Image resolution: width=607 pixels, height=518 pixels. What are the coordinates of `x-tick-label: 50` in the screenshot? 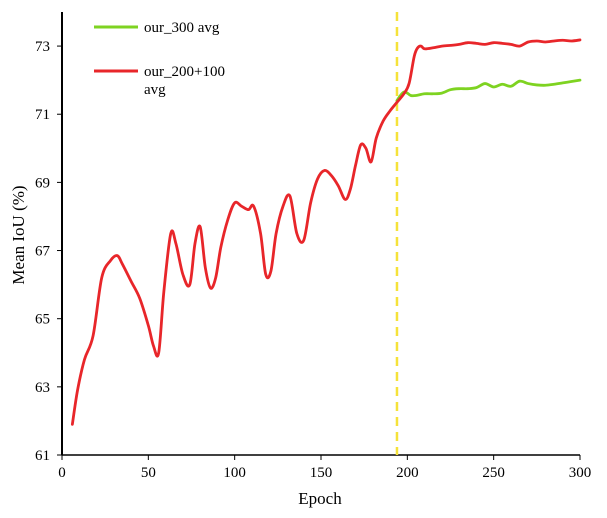 It's located at (148, 473).